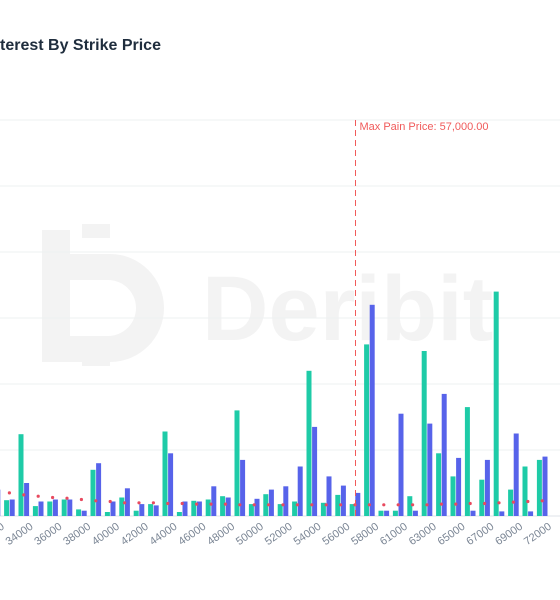 Image resolution: width=560 pixels, height=600 pixels. What do you see at coordinates (538, 534) in the screenshot?
I see `x-tick-label: 72000` at bounding box center [538, 534].